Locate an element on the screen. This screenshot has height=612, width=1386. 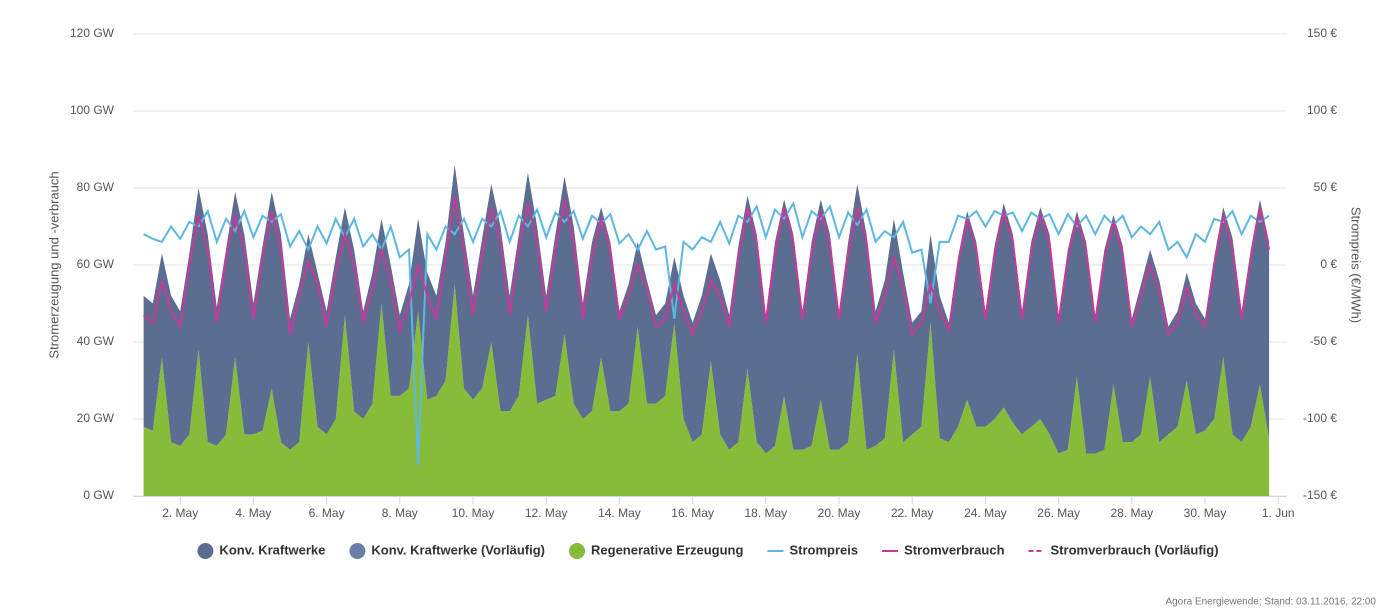
y-tick-label: 60 GW is located at coordinates (96, 264).